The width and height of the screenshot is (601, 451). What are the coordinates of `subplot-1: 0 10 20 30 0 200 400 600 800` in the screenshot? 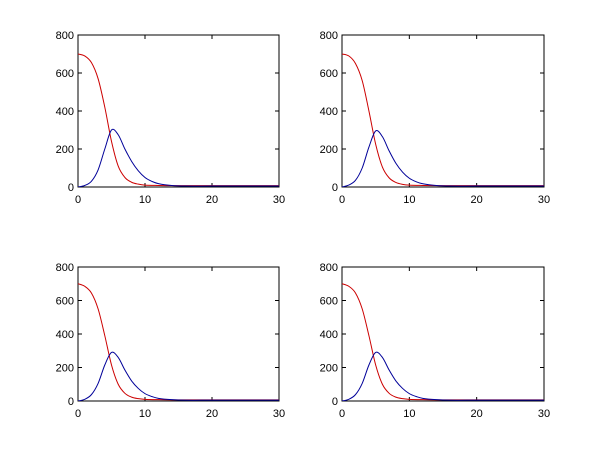 It's located at (170, 118).